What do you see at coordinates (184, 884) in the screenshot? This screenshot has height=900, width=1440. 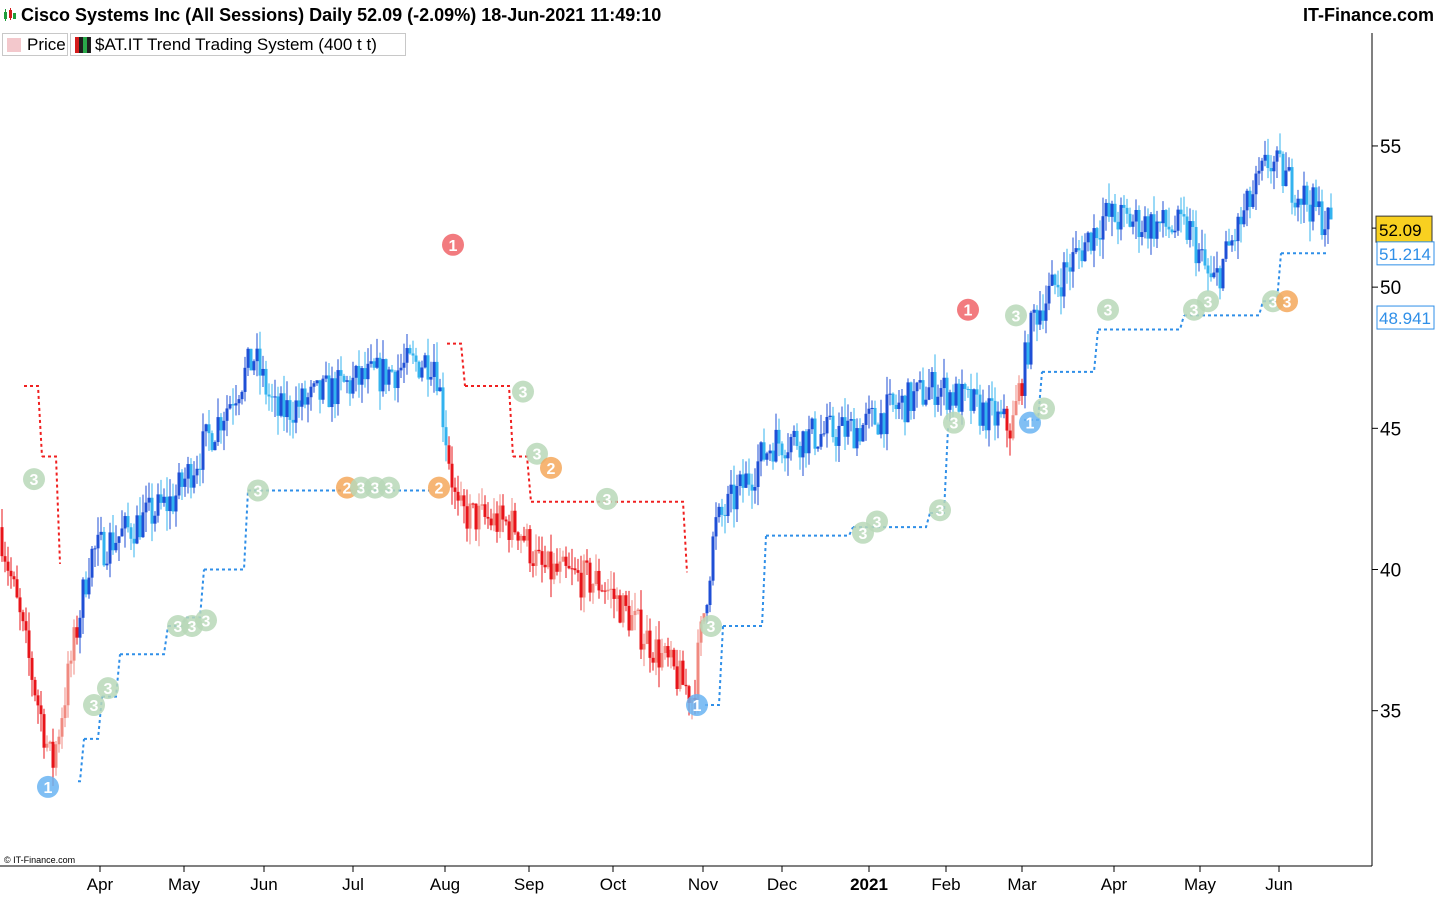 I see `x-tick-label: May` at bounding box center [184, 884].